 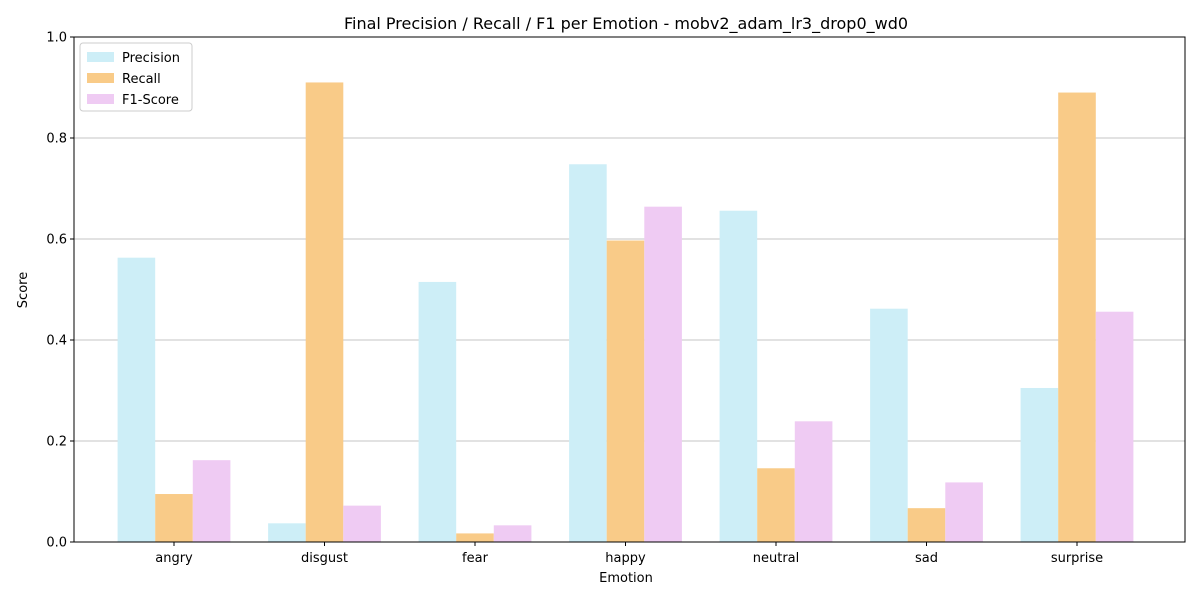 I want to click on bar-precision-sad, so click(x=889, y=425).